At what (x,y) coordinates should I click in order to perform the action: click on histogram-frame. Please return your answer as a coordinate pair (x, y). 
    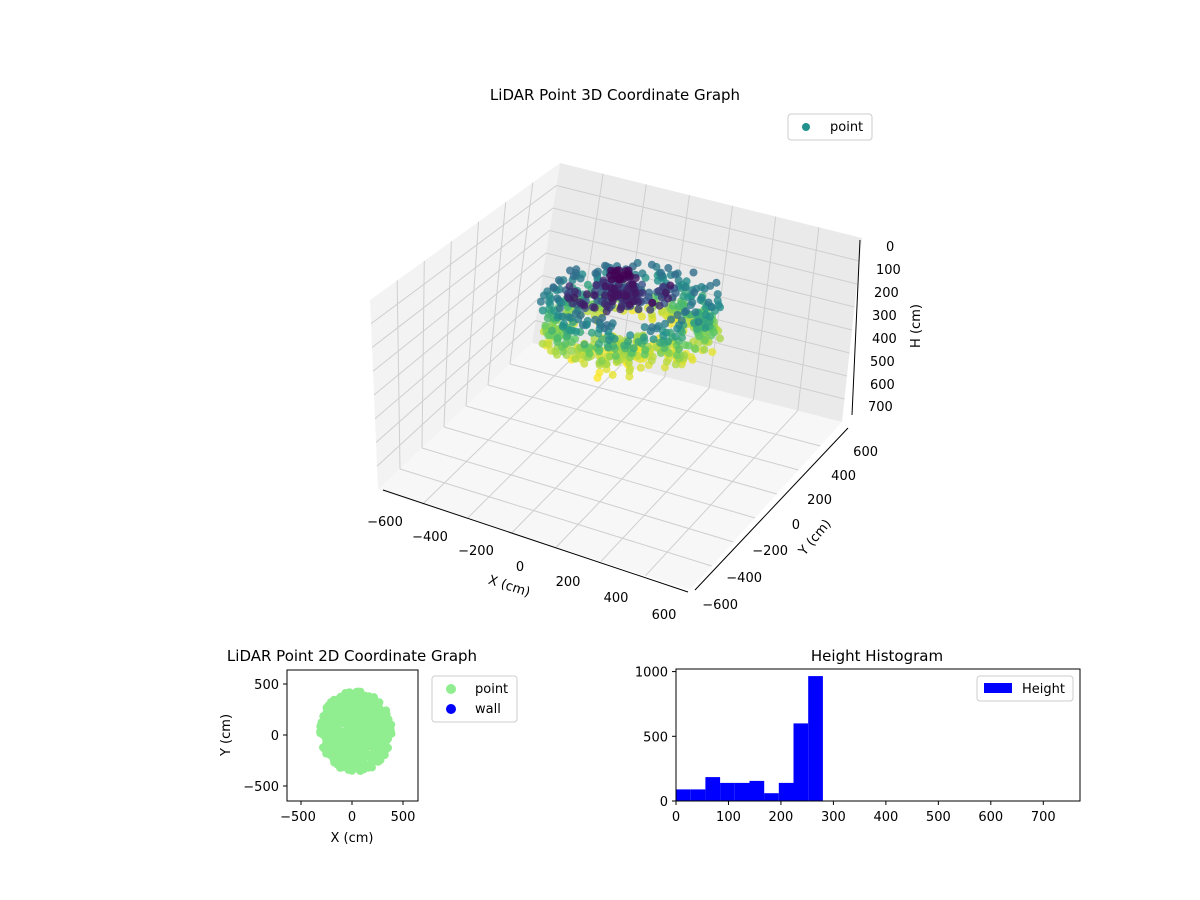
    Looking at the image, I should click on (878, 735).